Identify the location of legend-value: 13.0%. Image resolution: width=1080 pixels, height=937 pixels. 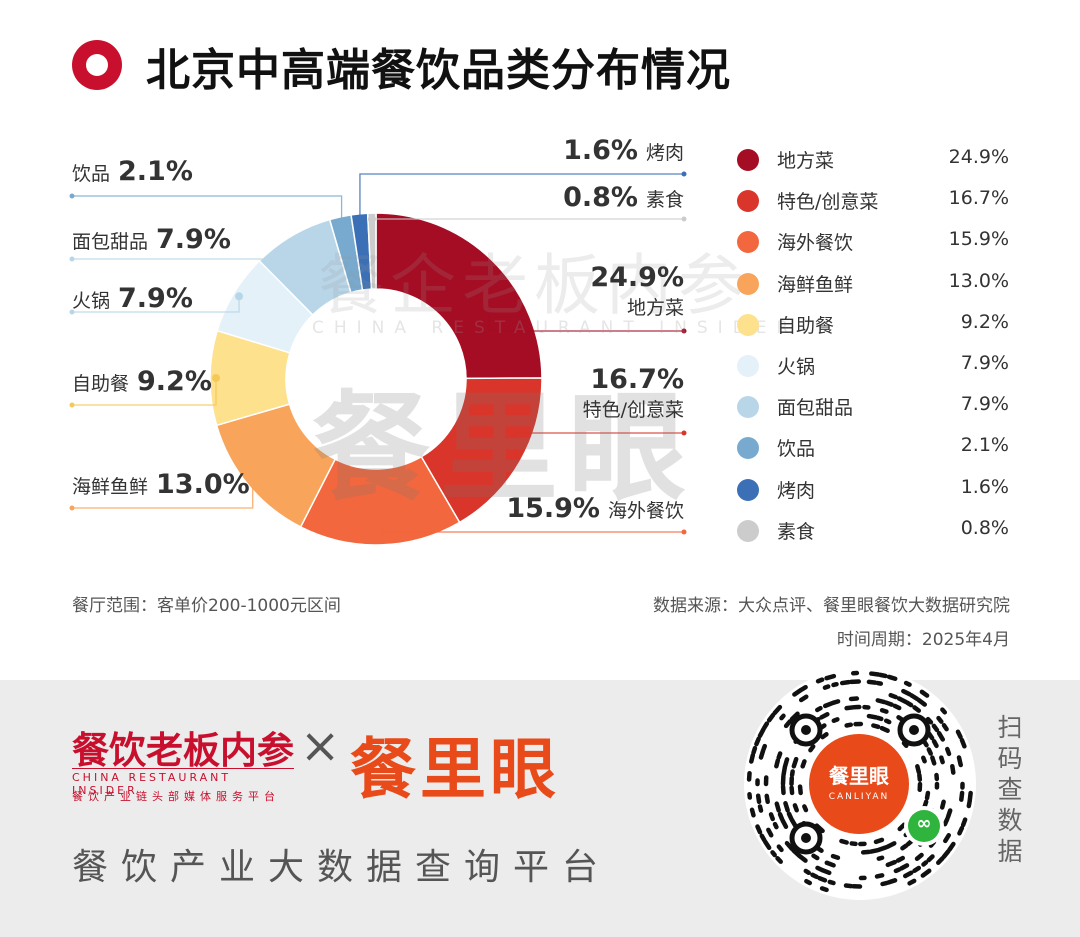
(978, 280).